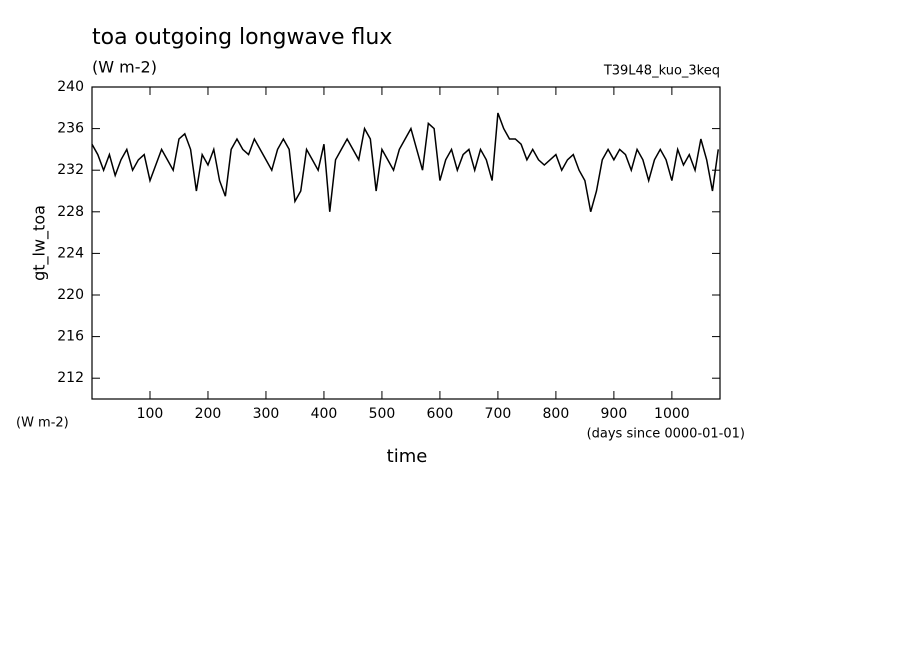 The width and height of the screenshot is (904, 654). I want to click on y-tick-label: 236, so click(70, 129).